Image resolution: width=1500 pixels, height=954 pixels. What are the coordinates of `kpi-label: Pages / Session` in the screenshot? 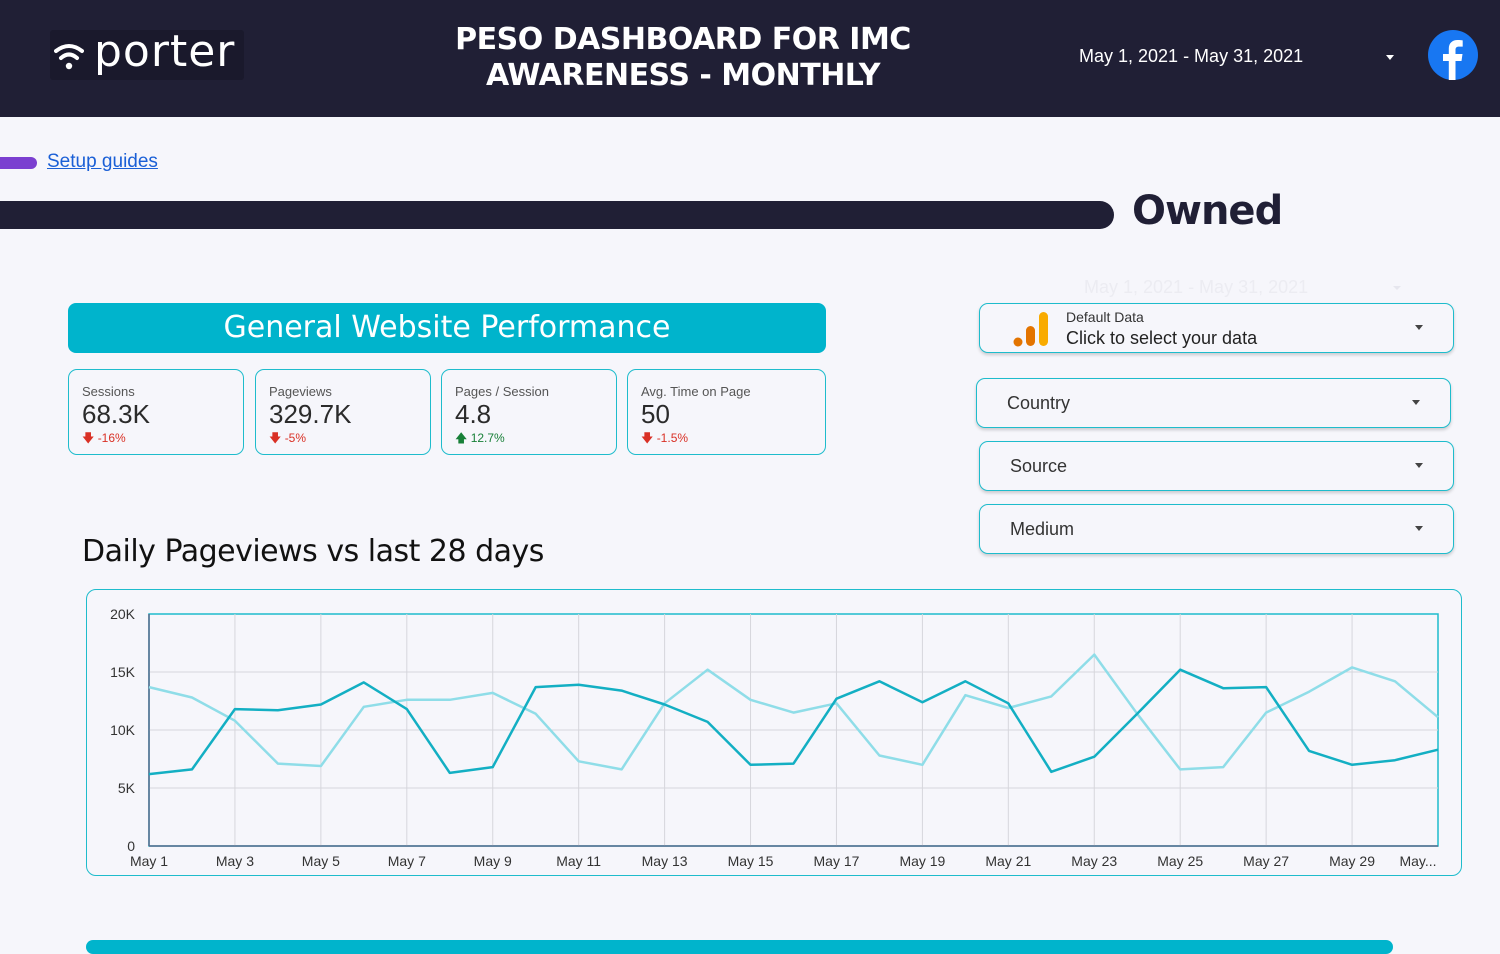 It's located at (502, 391).